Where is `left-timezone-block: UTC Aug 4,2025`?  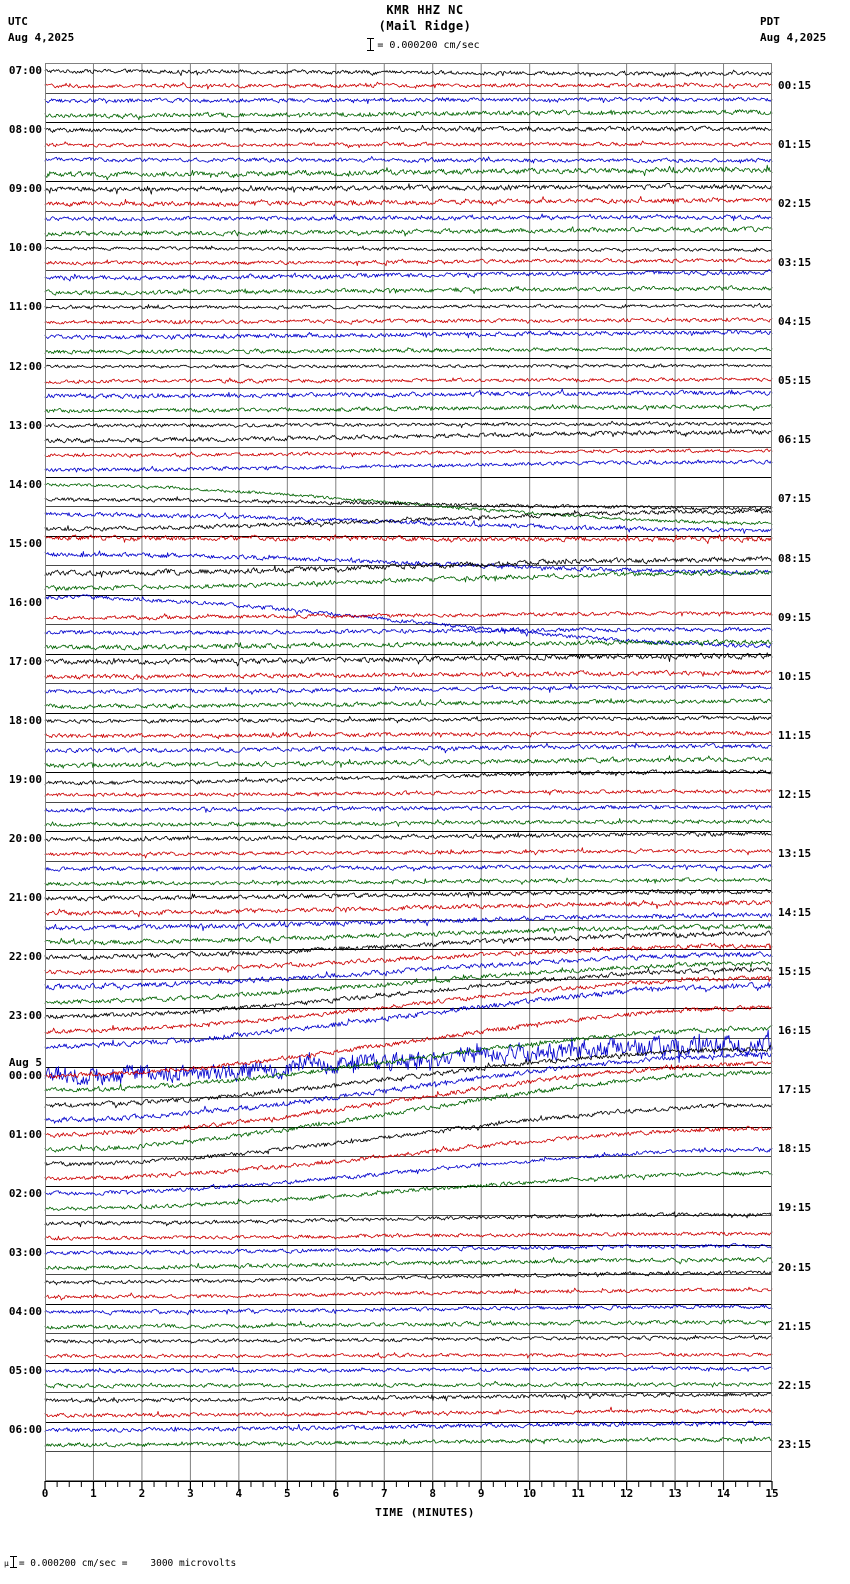 left-timezone-block: UTC Aug 4,2025 is located at coordinates (41, 30).